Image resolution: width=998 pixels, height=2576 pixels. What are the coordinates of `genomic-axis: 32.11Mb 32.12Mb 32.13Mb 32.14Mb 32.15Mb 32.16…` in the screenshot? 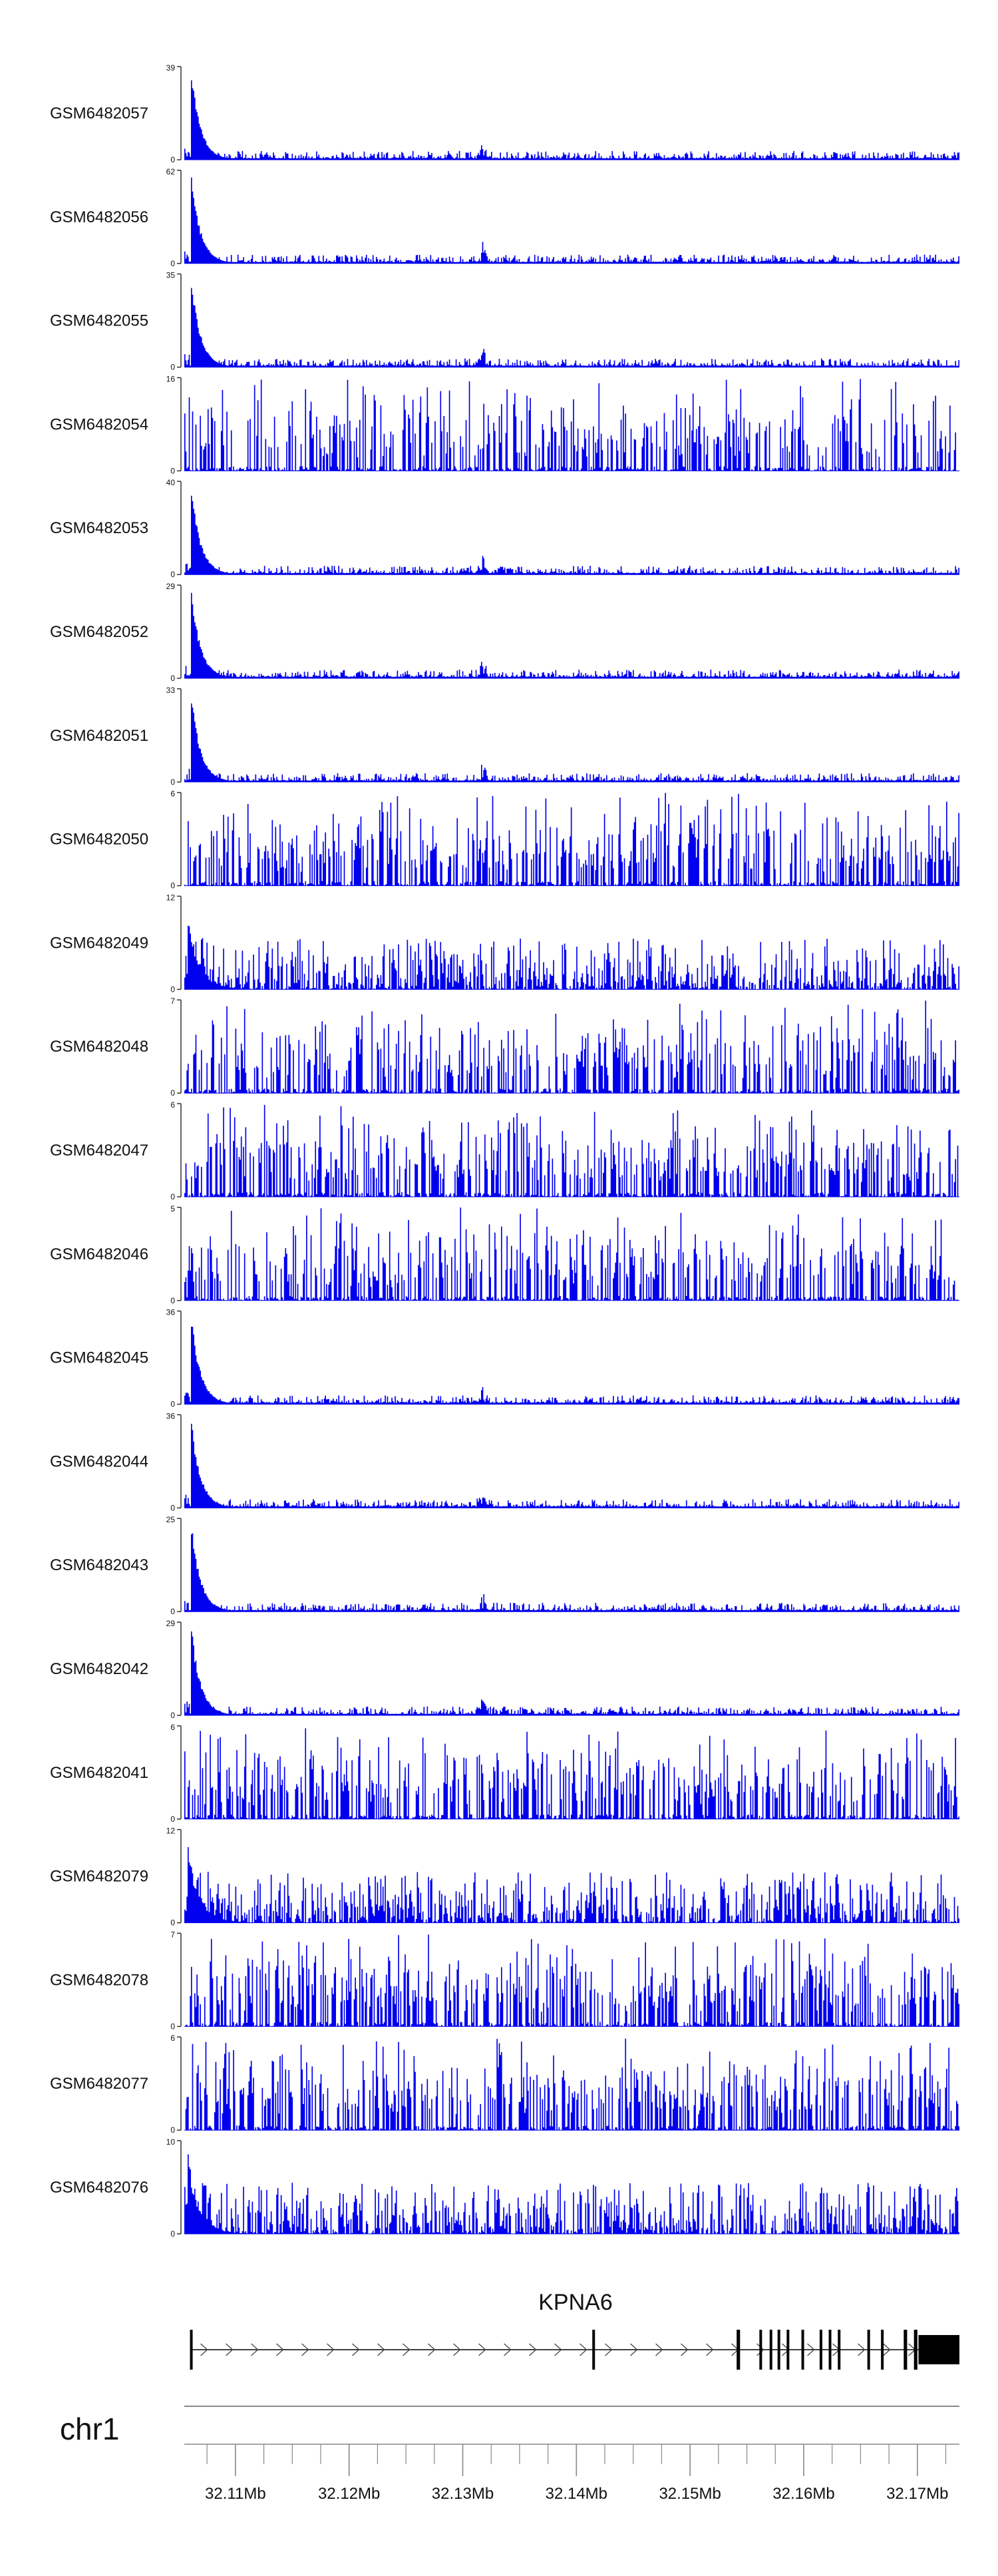 It's located at (571, 2473).